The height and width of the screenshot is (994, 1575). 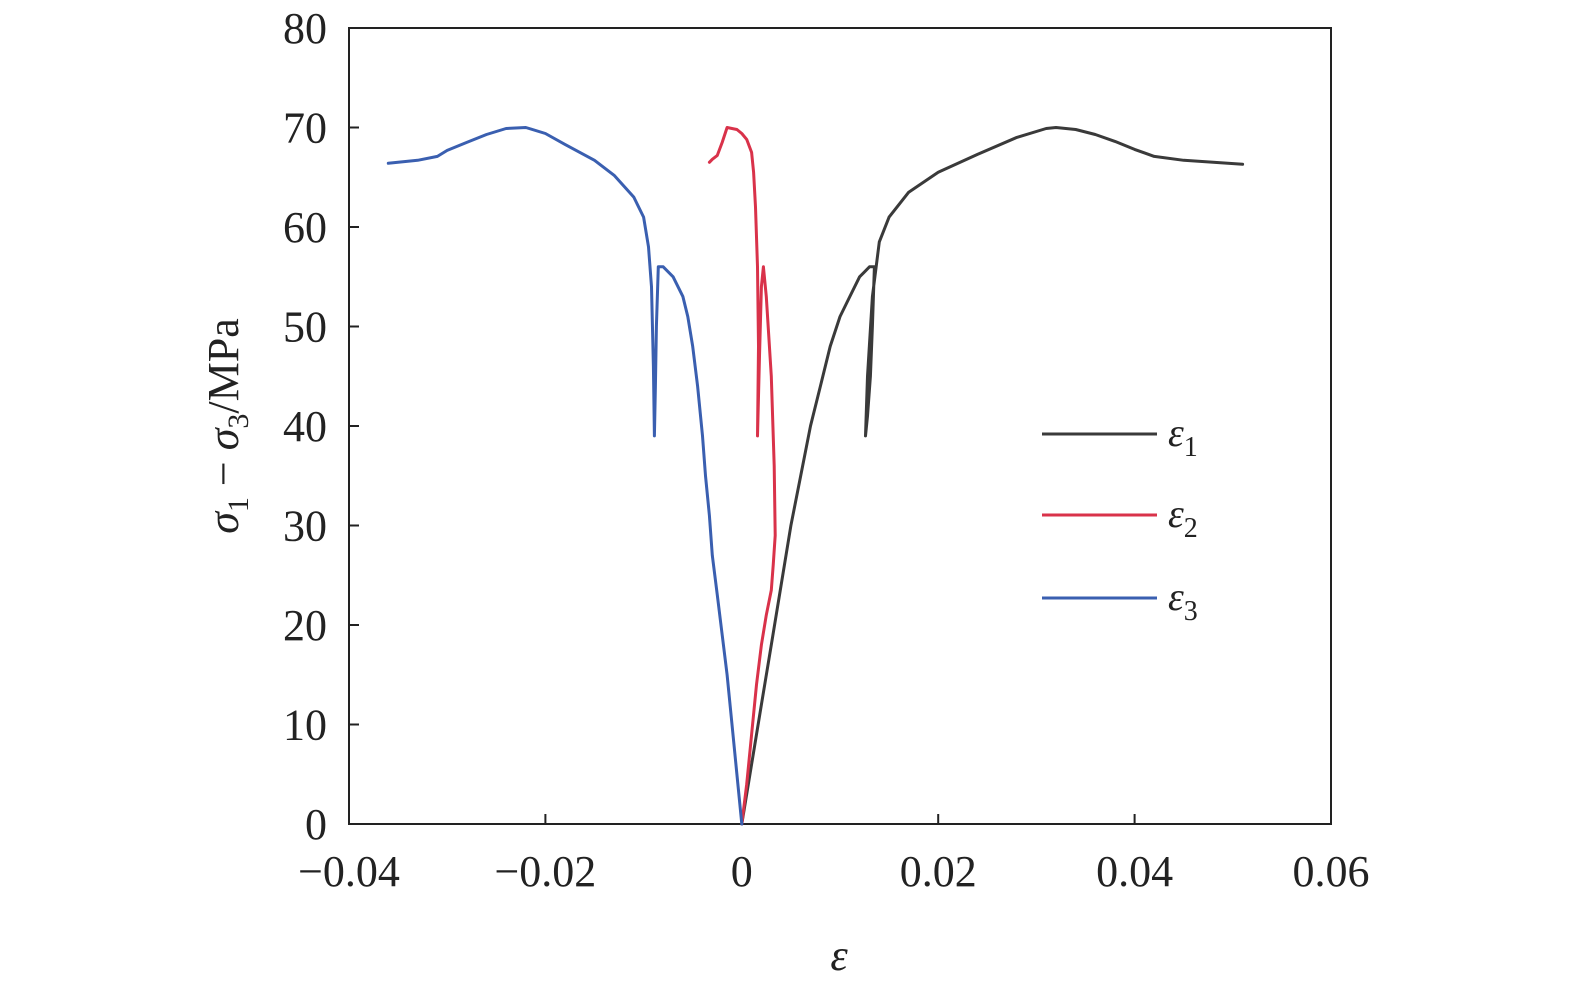 What do you see at coordinates (227, 426) in the screenshot?
I see `y-axis-title: σ1 − σ3/MPa` at bounding box center [227, 426].